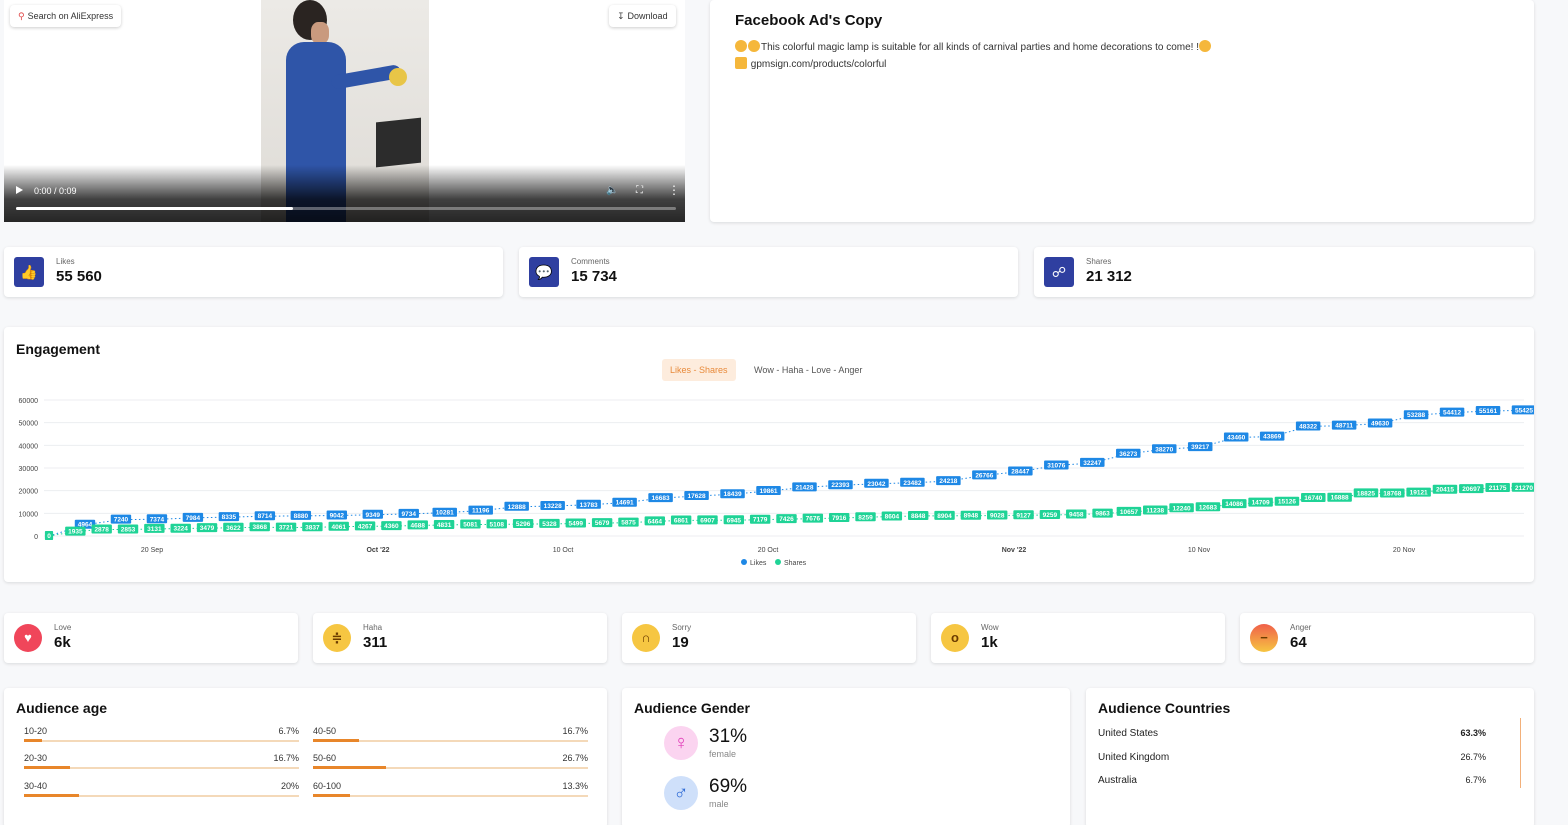  What do you see at coordinates (36, 758) in the screenshot?
I see `age-range-label: 20-30` at bounding box center [36, 758].